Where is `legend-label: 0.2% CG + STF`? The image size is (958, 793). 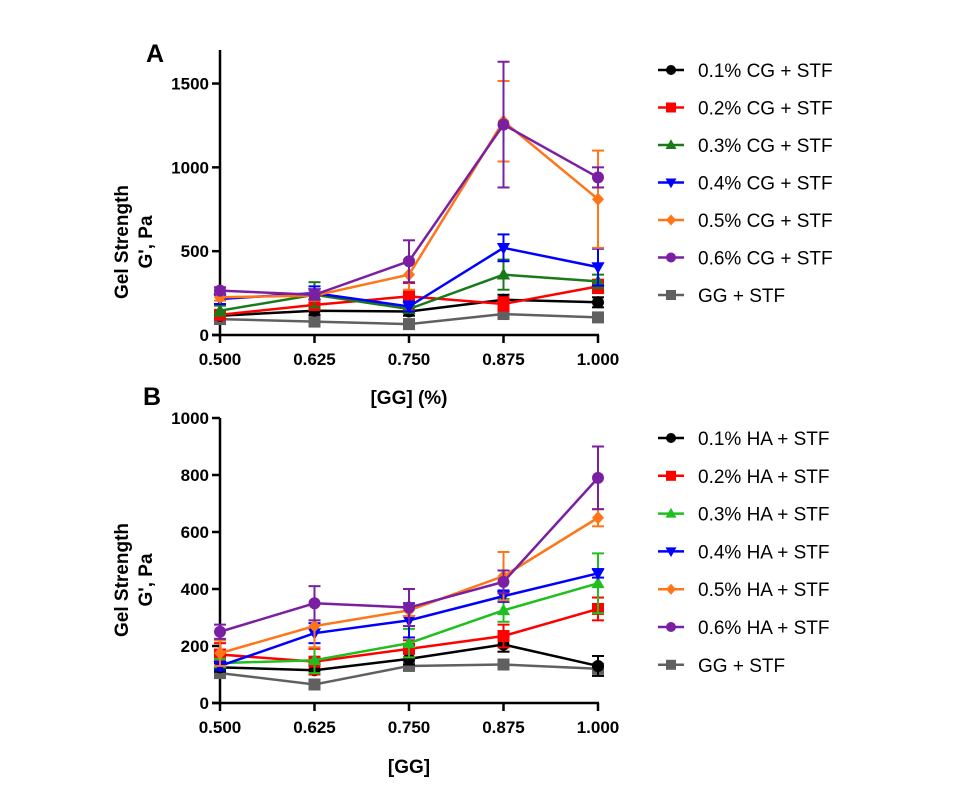
legend-label: 0.2% CG + STF is located at coordinates (765, 109).